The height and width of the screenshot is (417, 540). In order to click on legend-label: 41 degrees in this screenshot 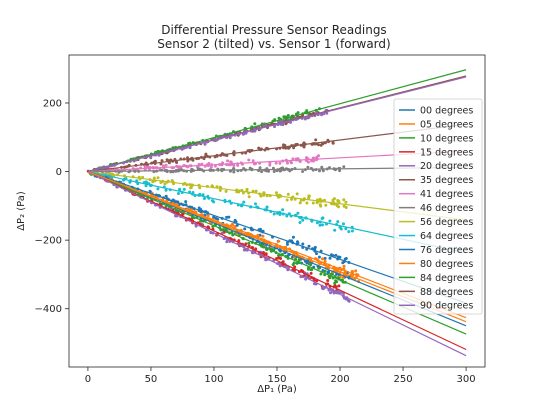, I will do `click(446, 194)`.